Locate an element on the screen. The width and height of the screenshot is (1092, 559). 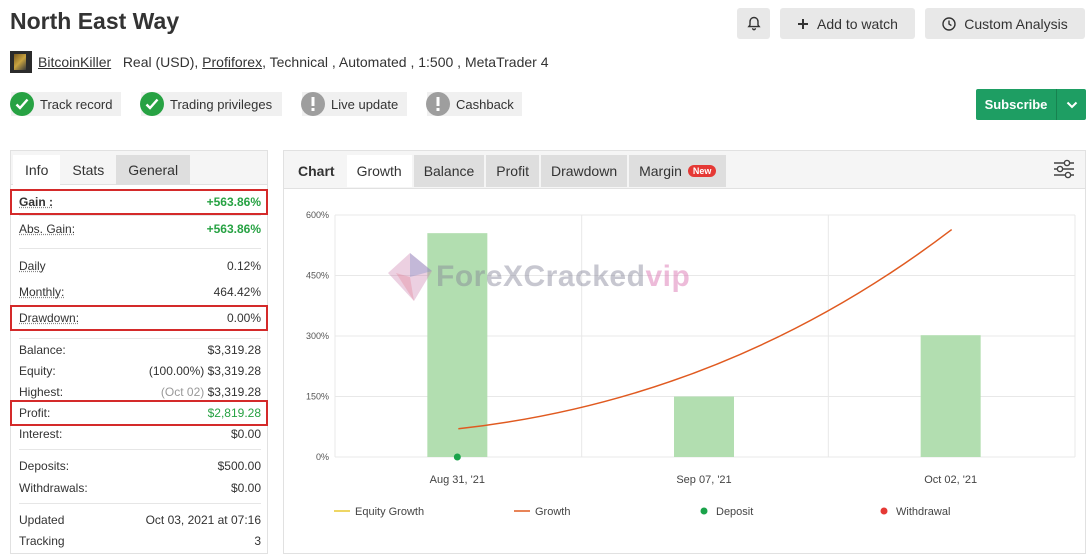
y-tick-label: 0% is located at coordinates (322, 457).